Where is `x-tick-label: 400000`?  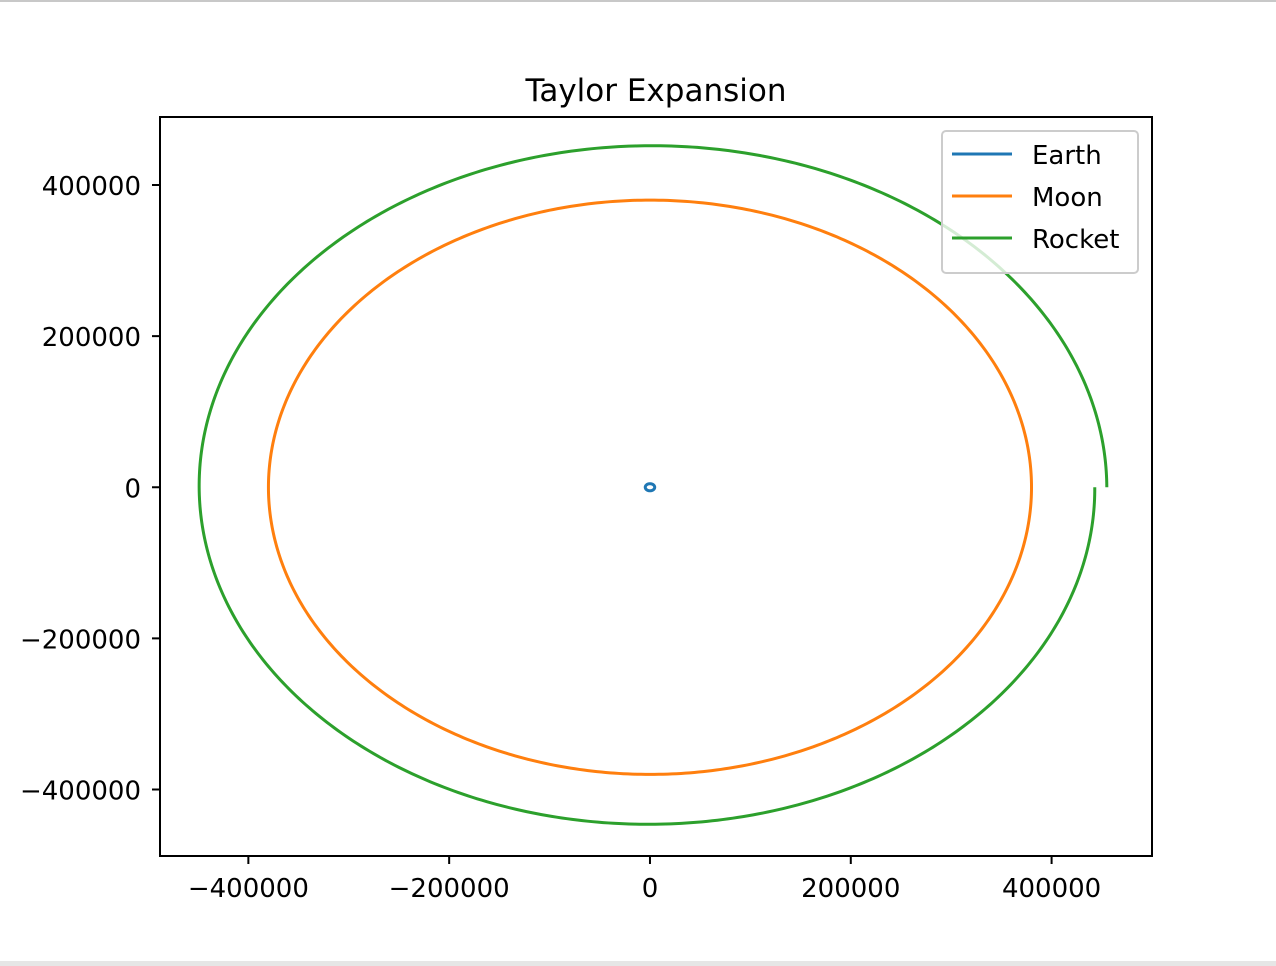 x-tick-label: 400000 is located at coordinates (1051, 889).